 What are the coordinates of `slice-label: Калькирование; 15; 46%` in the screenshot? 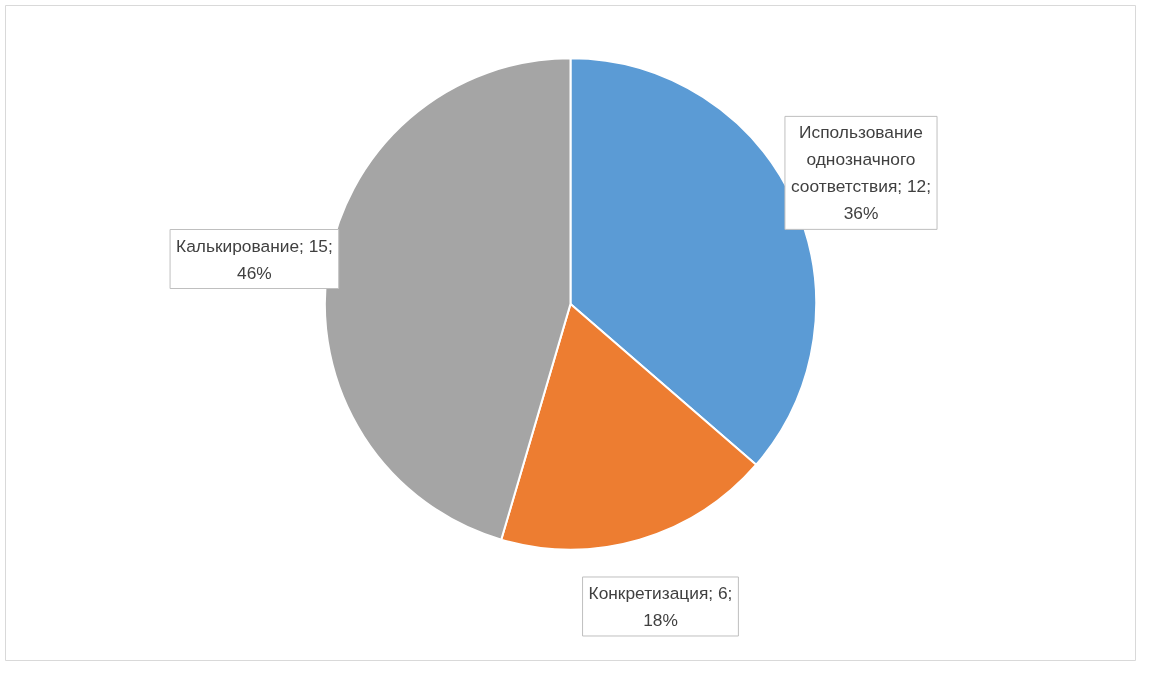 It's located at (254, 259).